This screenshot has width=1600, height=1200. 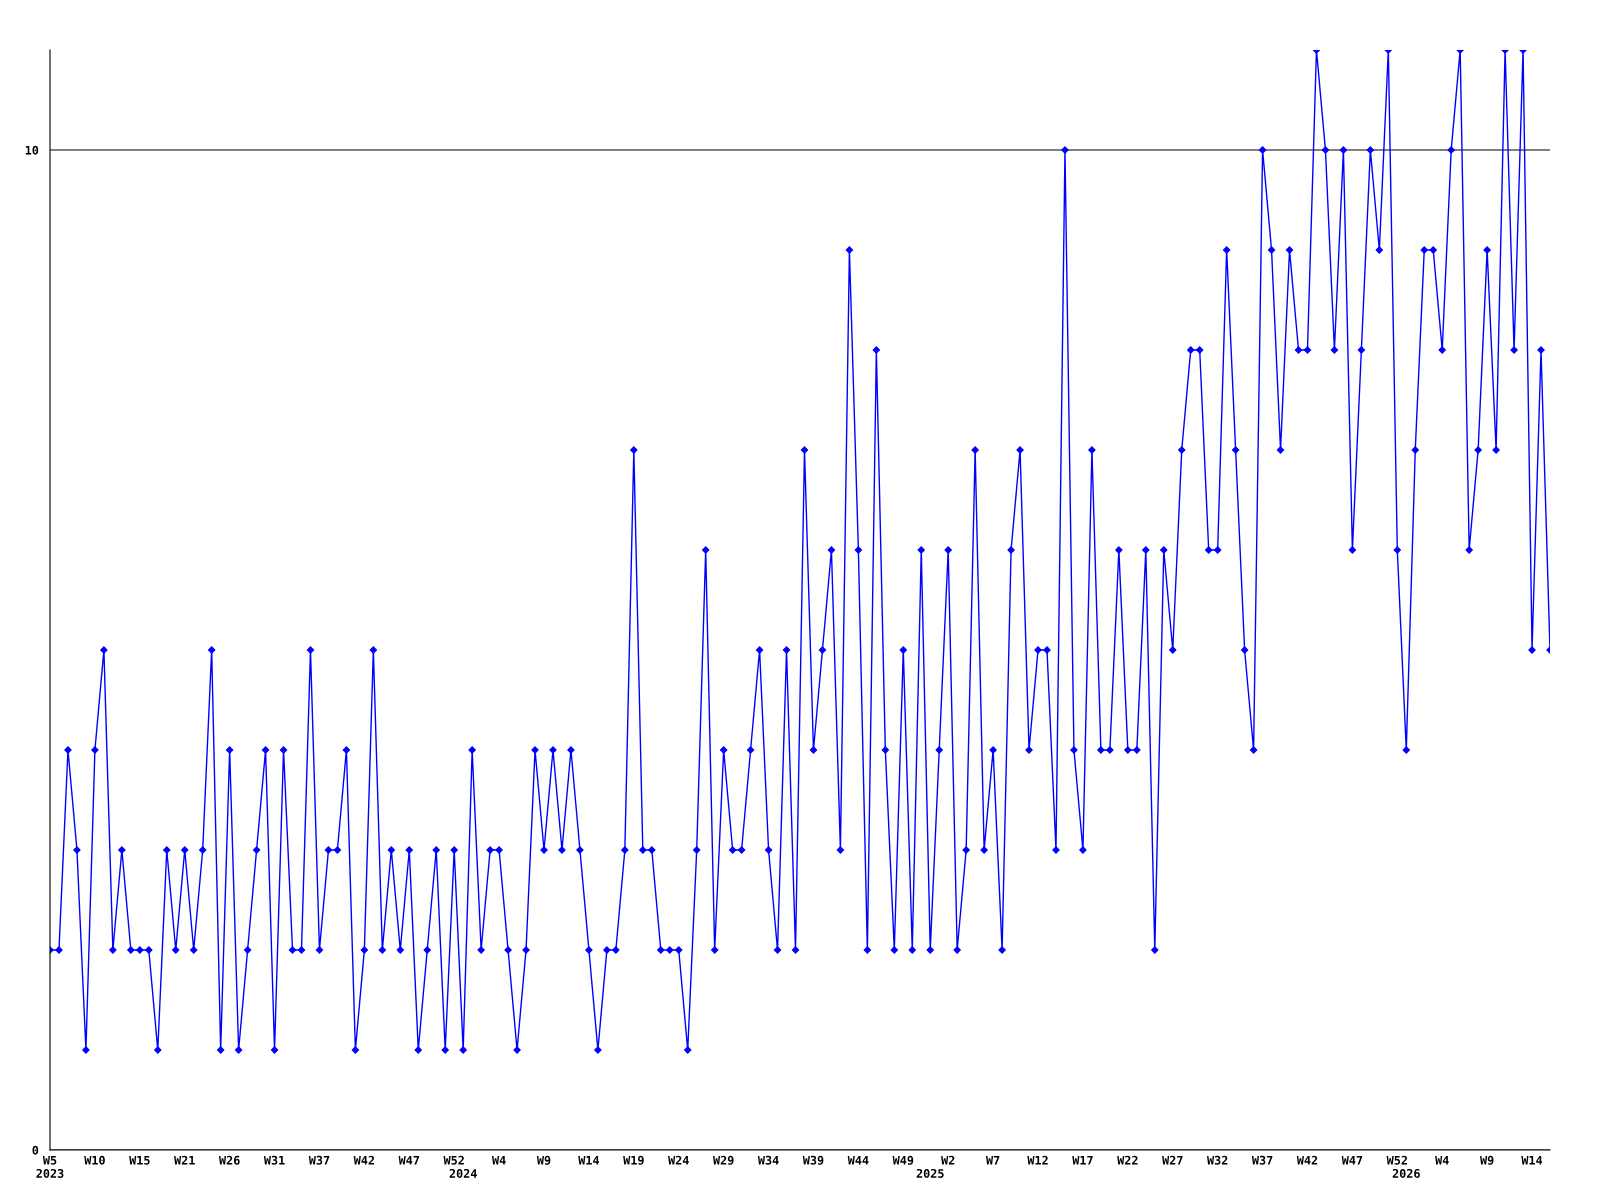 What do you see at coordinates (678, 1160) in the screenshot?
I see `x-tick-label: W24` at bounding box center [678, 1160].